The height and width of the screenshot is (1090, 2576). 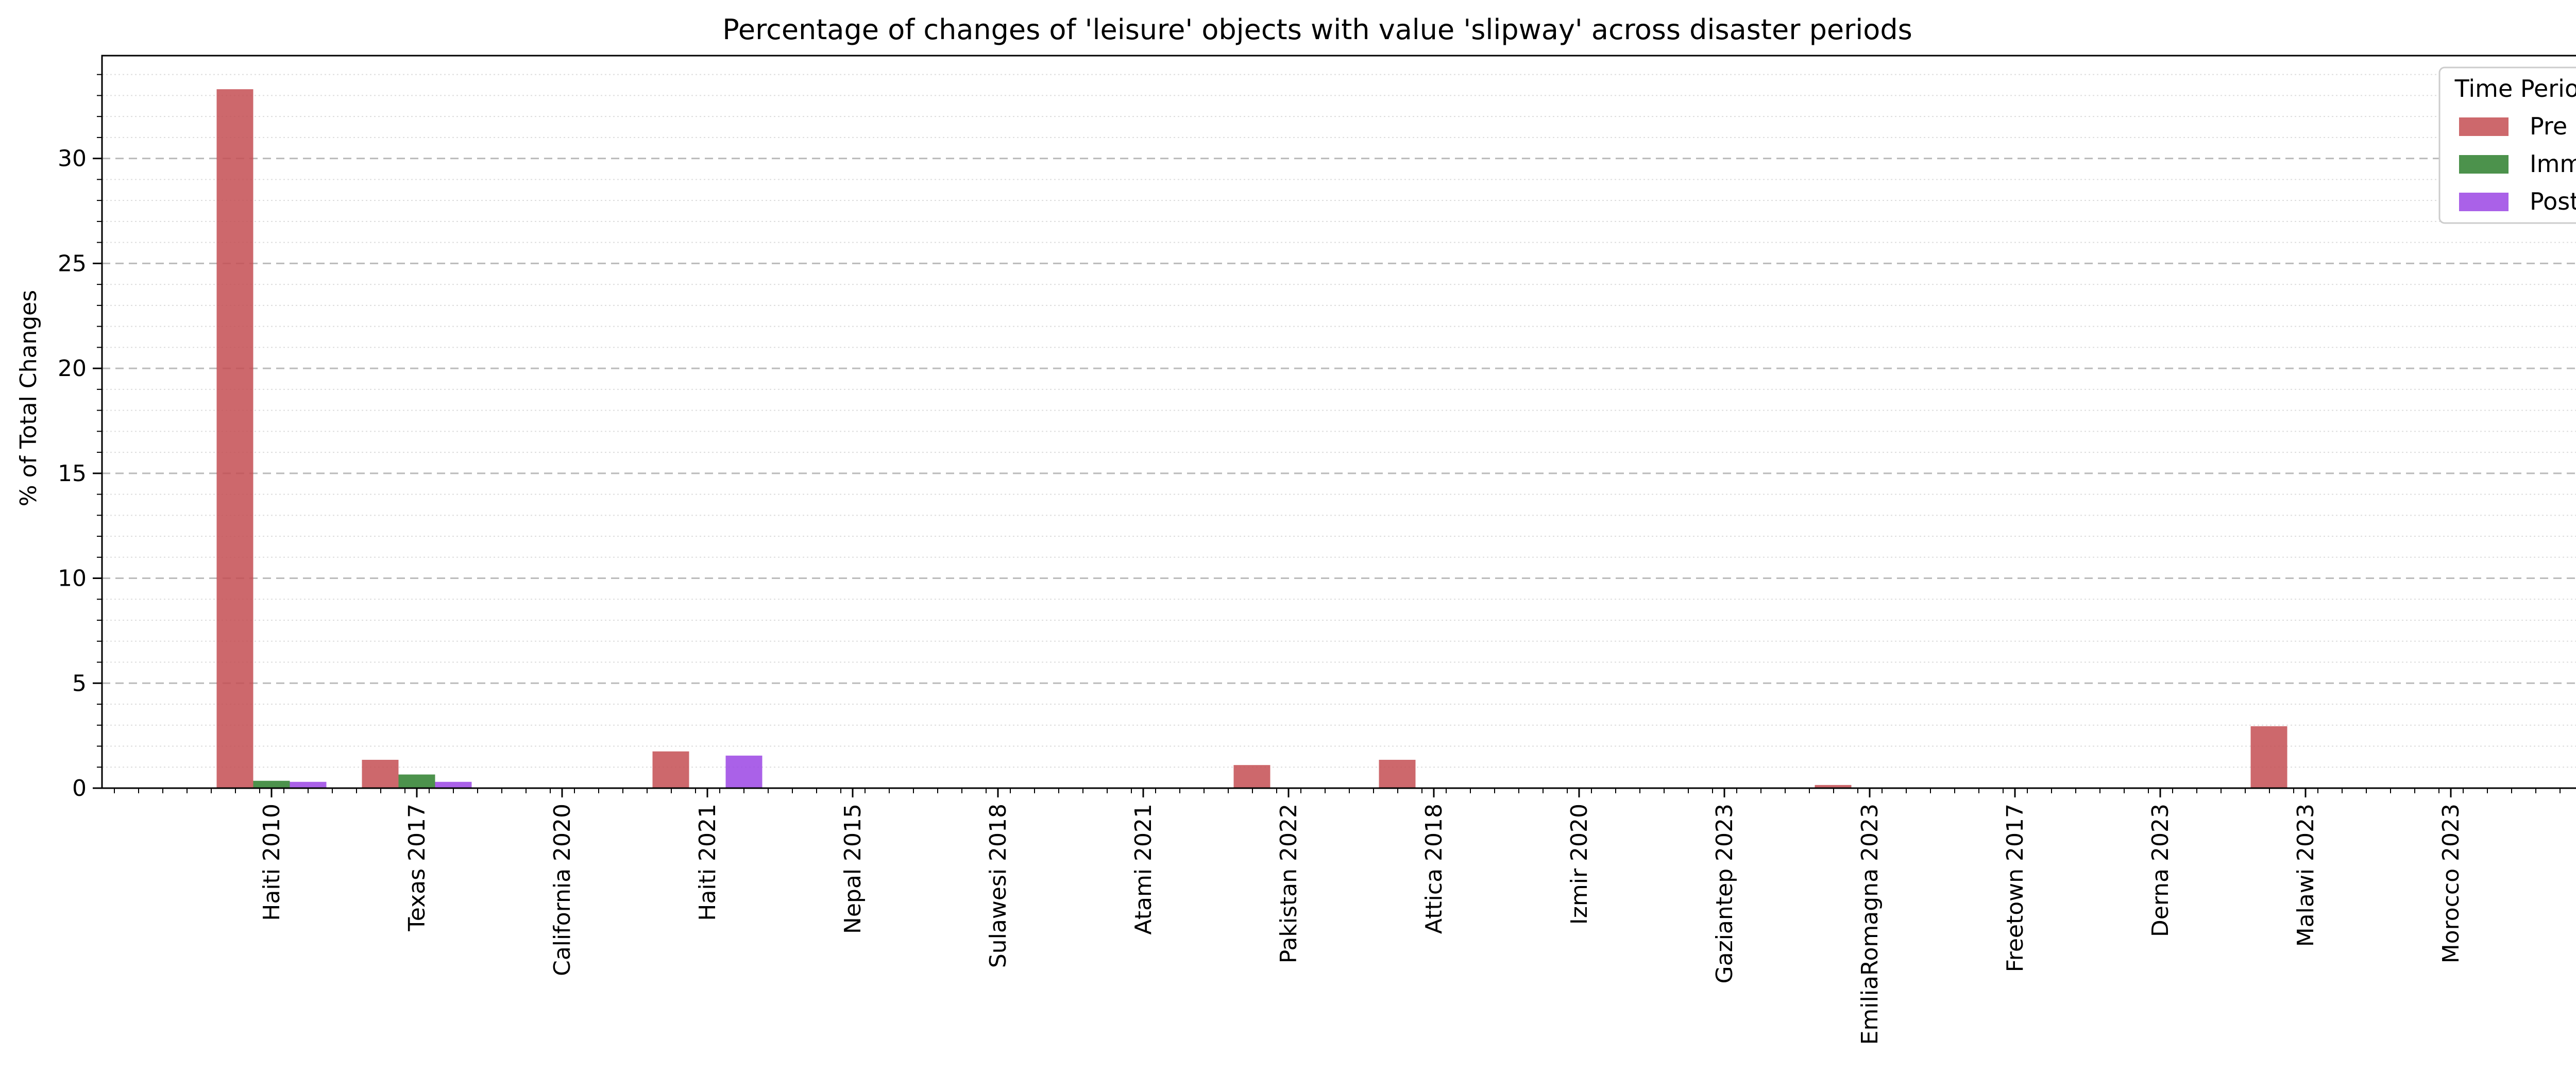 I want to click on legend-swatch-pre, so click(x=2484, y=126).